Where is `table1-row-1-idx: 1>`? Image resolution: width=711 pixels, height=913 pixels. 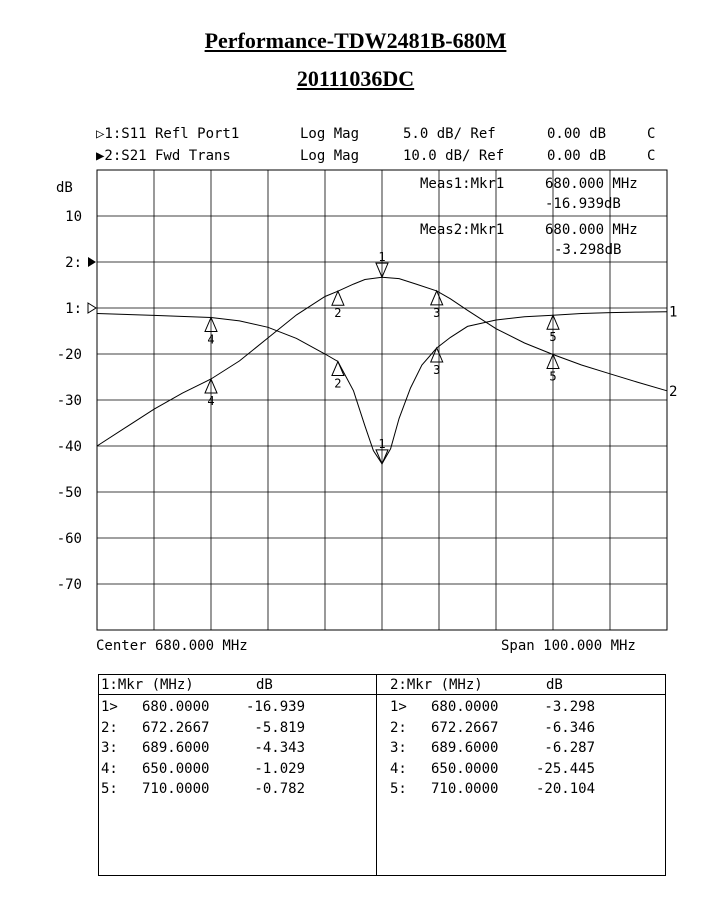
table1-row-1-idx: 1> is located at coordinates (109, 707).